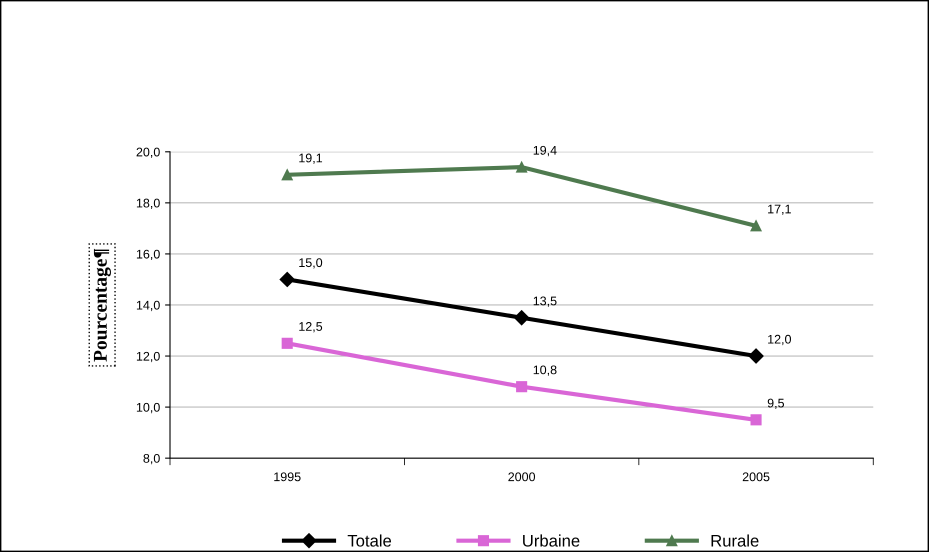  Describe the element at coordinates (287, 477) in the screenshot. I see `x-tick-label: 1995` at that location.